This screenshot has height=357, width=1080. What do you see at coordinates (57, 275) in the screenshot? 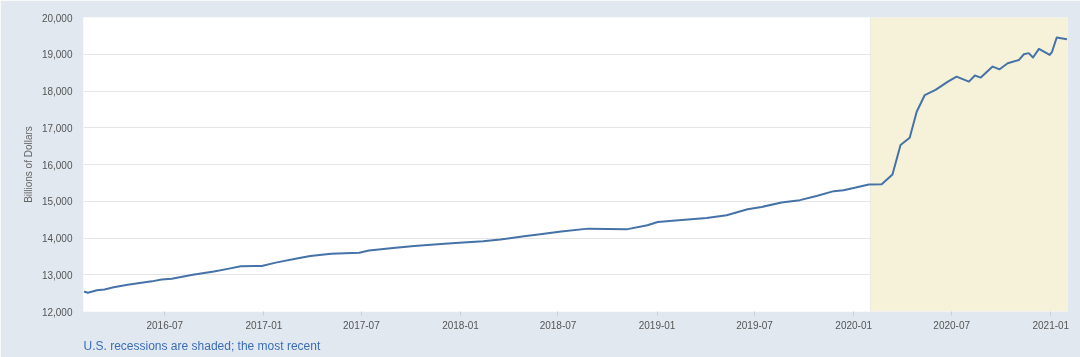
I see `y-tick-label: 13,000` at bounding box center [57, 275].